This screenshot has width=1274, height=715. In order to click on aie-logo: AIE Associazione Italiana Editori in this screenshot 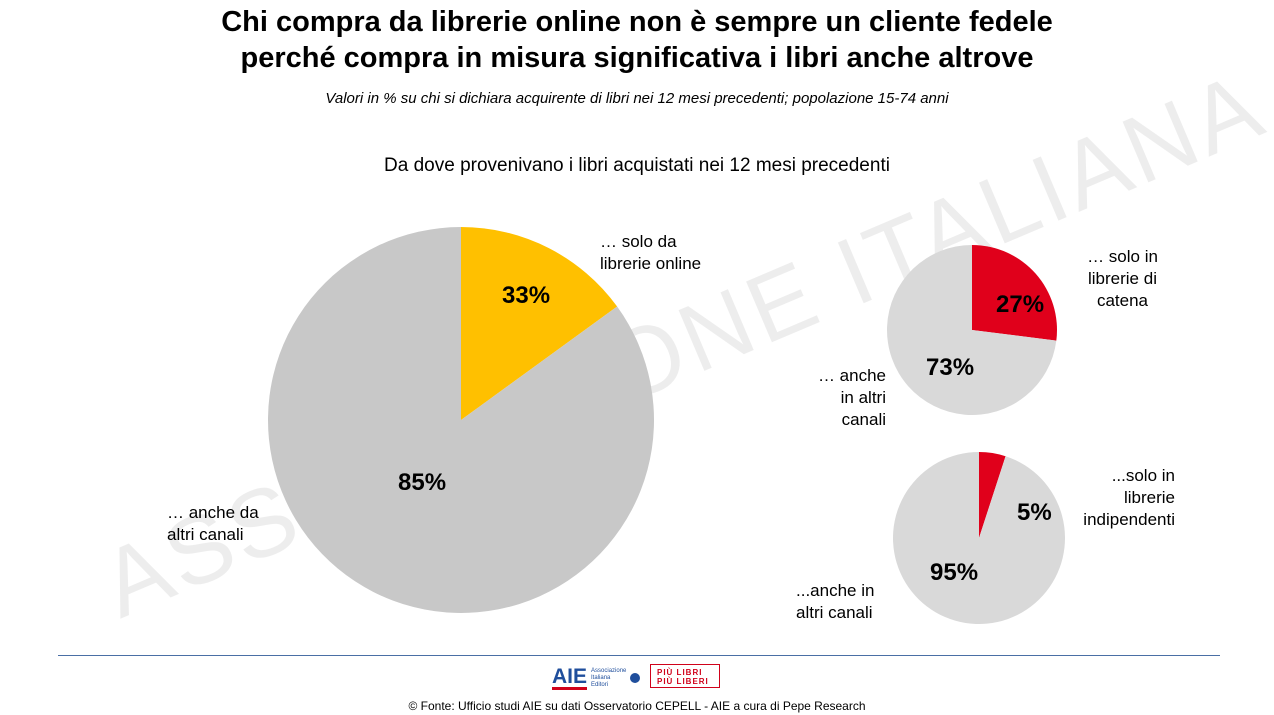, I will do `click(596, 678)`.